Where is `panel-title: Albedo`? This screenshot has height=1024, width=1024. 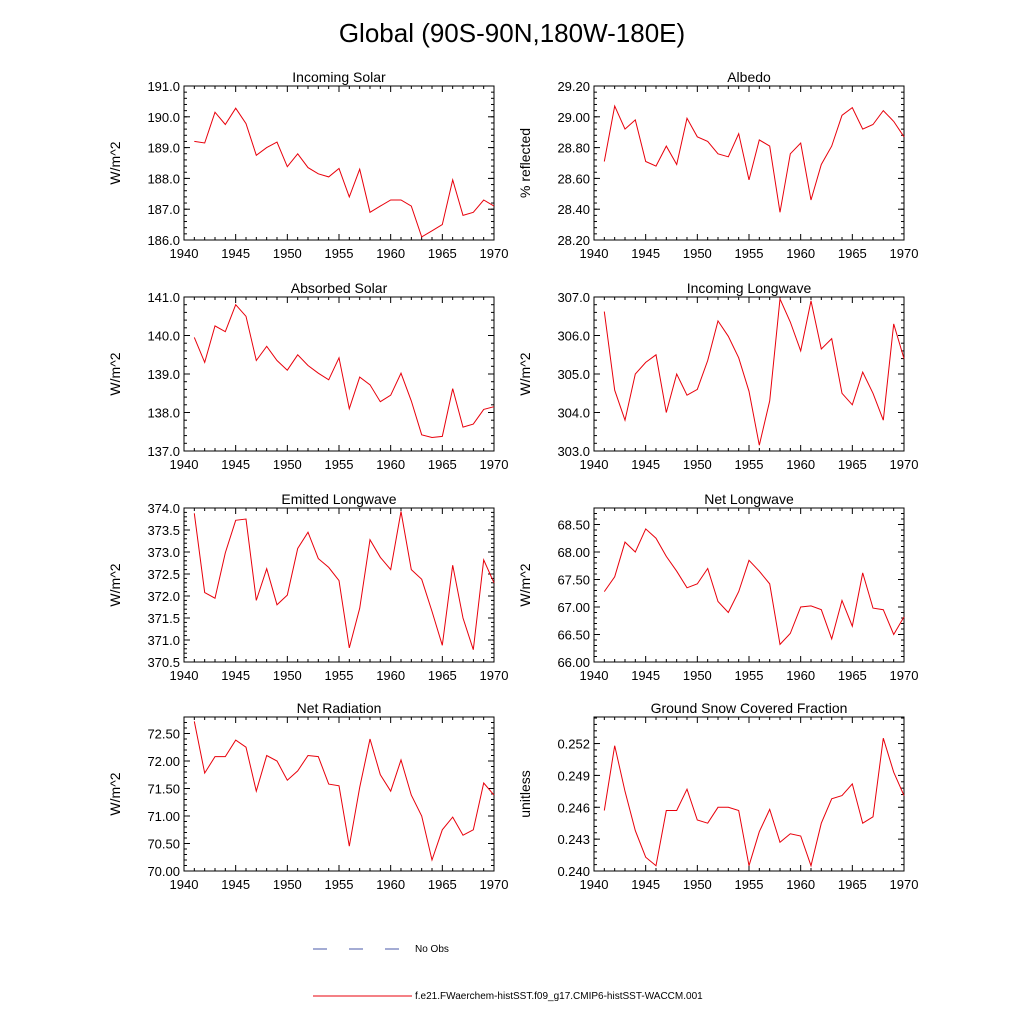
panel-title: Albedo is located at coordinates (749, 77).